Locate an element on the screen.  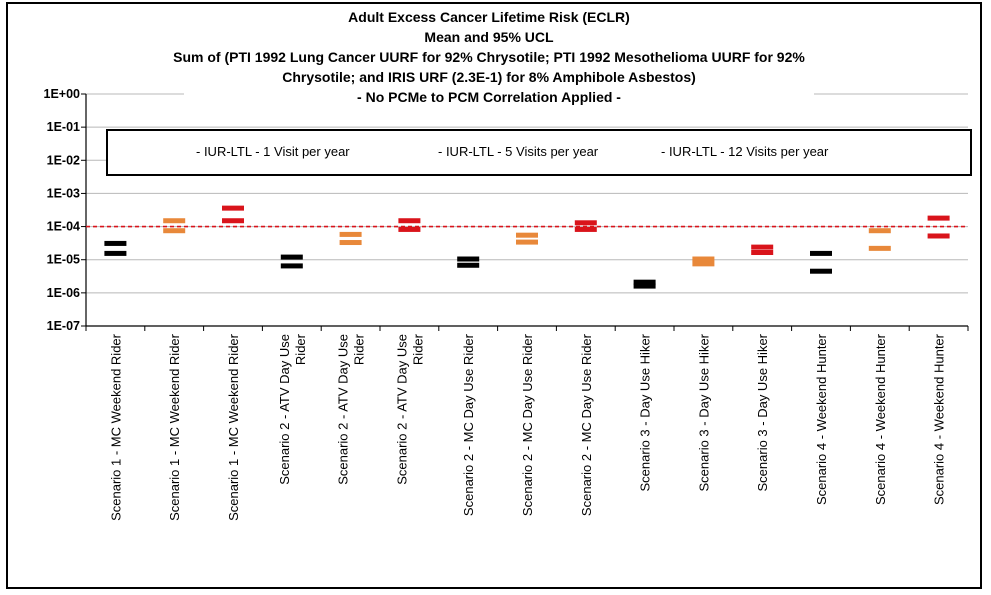
y-tick-label: 1E-03 is located at coordinates (63, 193).